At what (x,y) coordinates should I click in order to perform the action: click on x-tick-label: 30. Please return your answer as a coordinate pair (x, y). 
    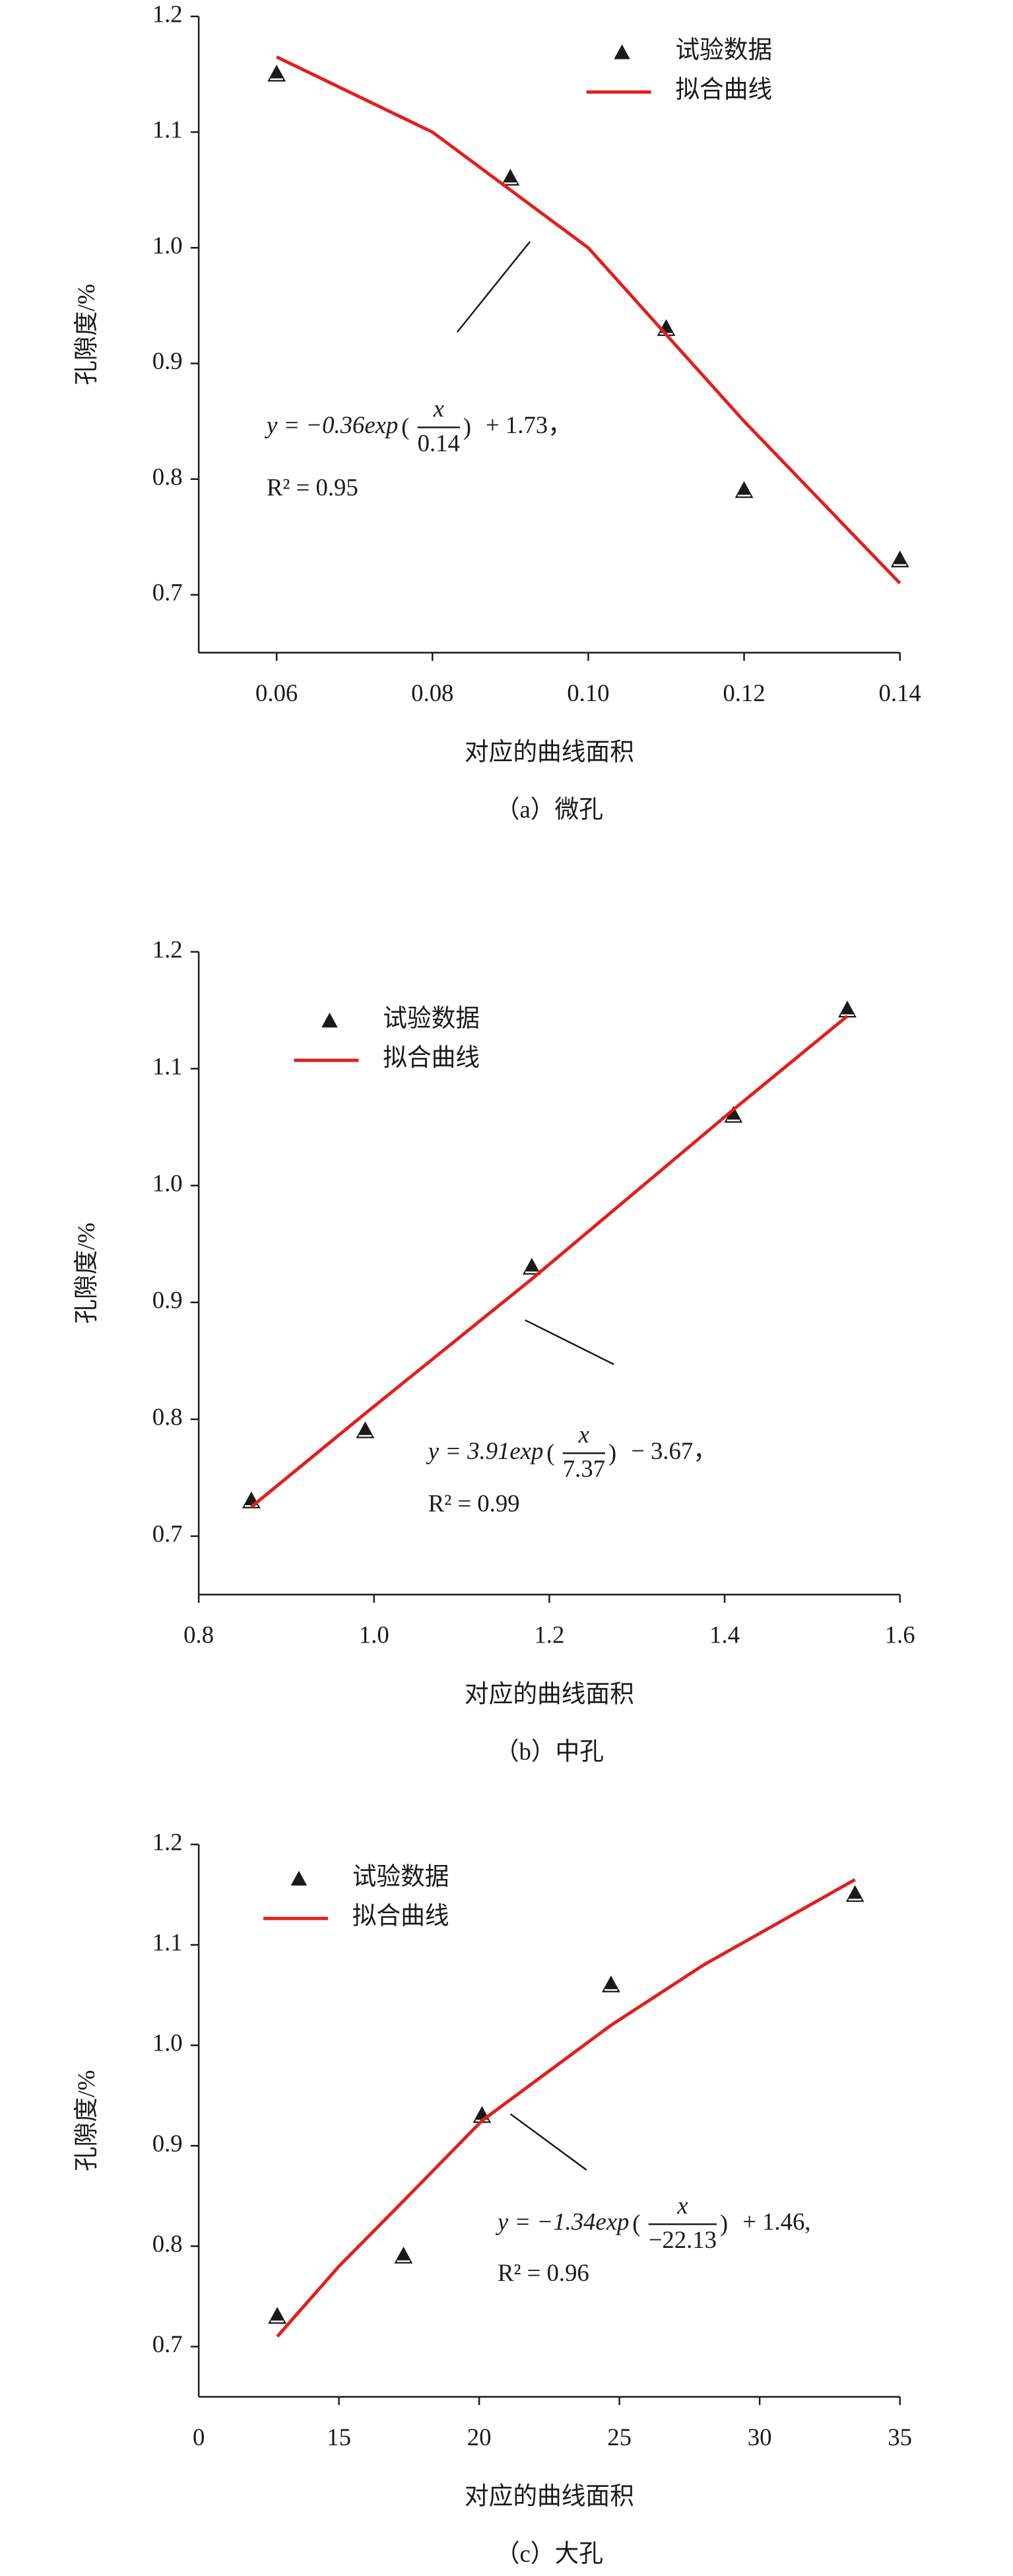
    Looking at the image, I should click on (760, 2437).